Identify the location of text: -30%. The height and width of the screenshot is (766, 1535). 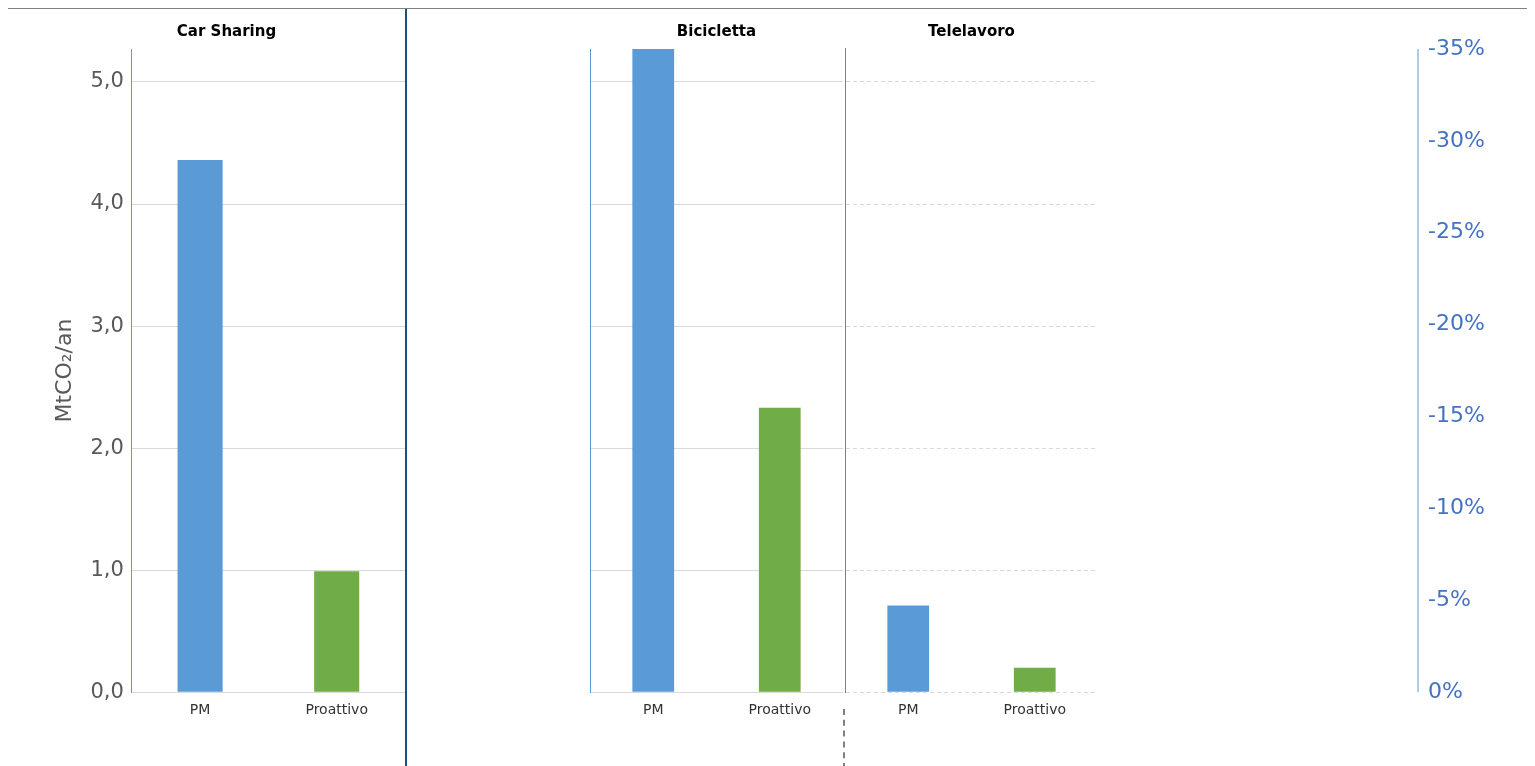
(1456, 139).